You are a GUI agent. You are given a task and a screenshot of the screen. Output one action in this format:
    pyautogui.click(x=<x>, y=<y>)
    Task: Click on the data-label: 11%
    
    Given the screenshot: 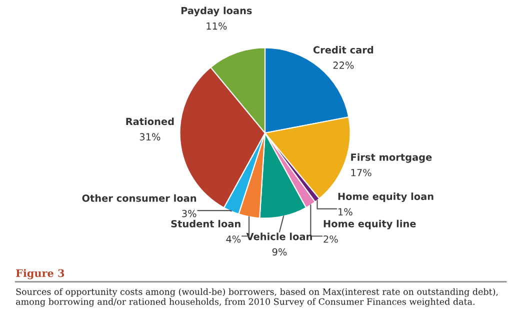 What is the action you would take?
    pyautogui.click(x=216, y=26)
    